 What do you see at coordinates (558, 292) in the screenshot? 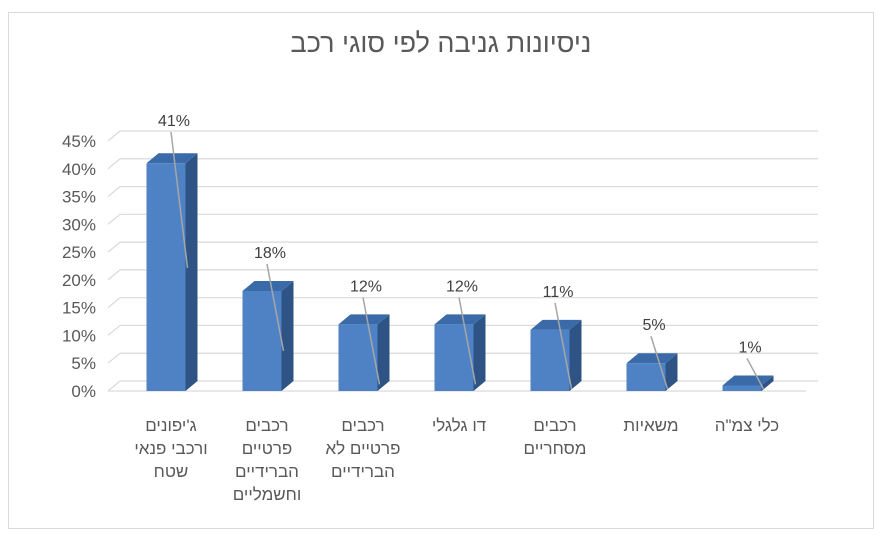
I see `data-label: 11%` at bounding box center [558, 292].